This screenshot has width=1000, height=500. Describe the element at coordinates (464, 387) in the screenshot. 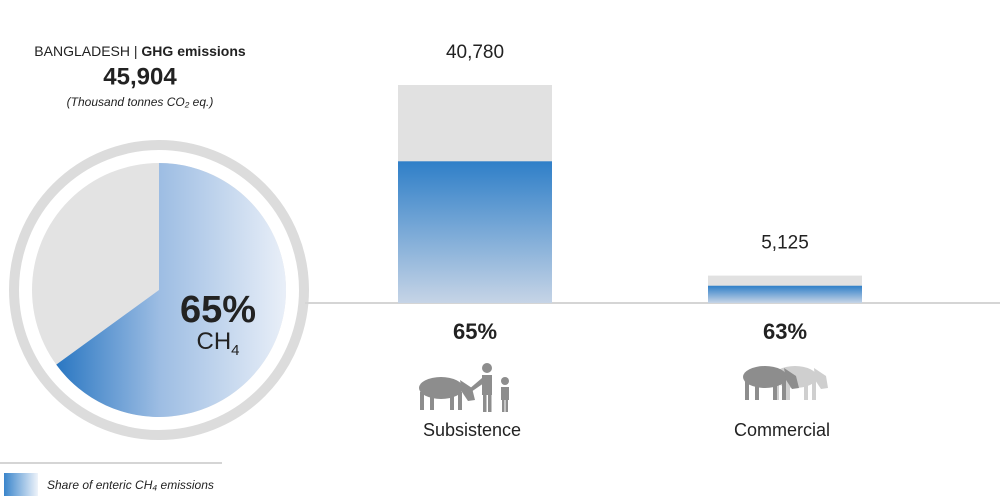

I see `icon-subsistence` at that location.